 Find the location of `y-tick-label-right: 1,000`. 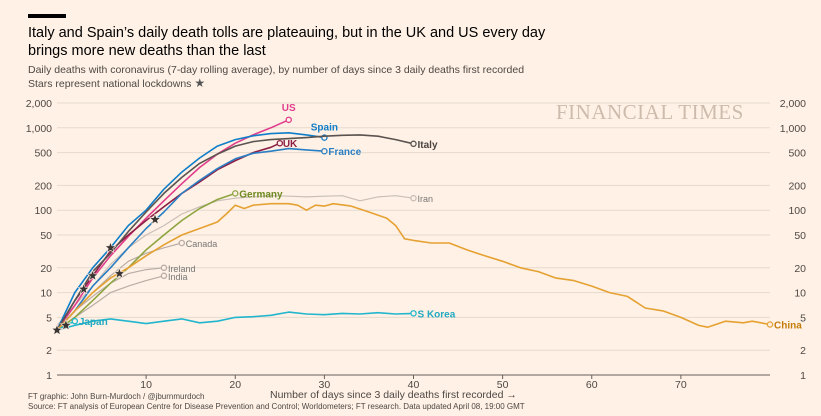

y-tick-label-right: 1,000 is located at coordinates (793, 129).